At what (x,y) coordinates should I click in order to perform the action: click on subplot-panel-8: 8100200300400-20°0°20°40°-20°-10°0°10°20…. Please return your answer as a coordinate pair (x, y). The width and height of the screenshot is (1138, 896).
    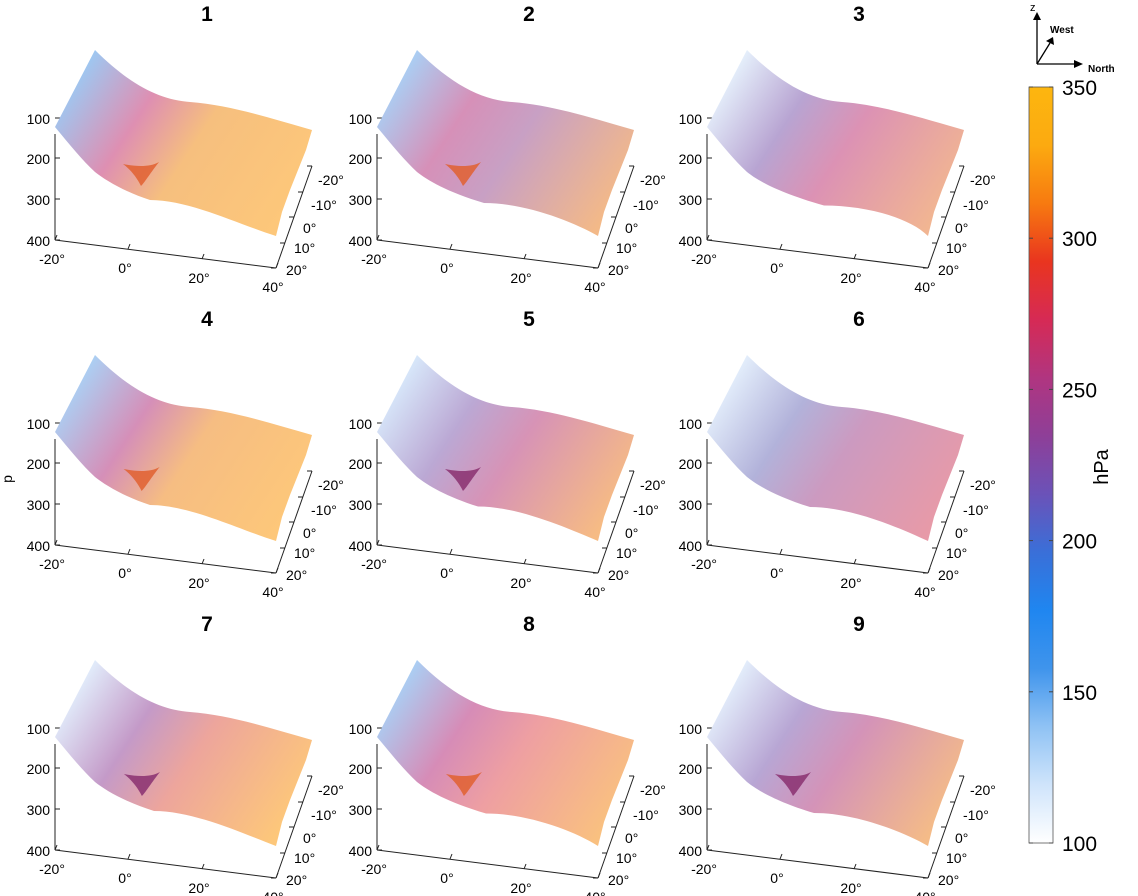
    Looking at the image, I should click on (507, 754).